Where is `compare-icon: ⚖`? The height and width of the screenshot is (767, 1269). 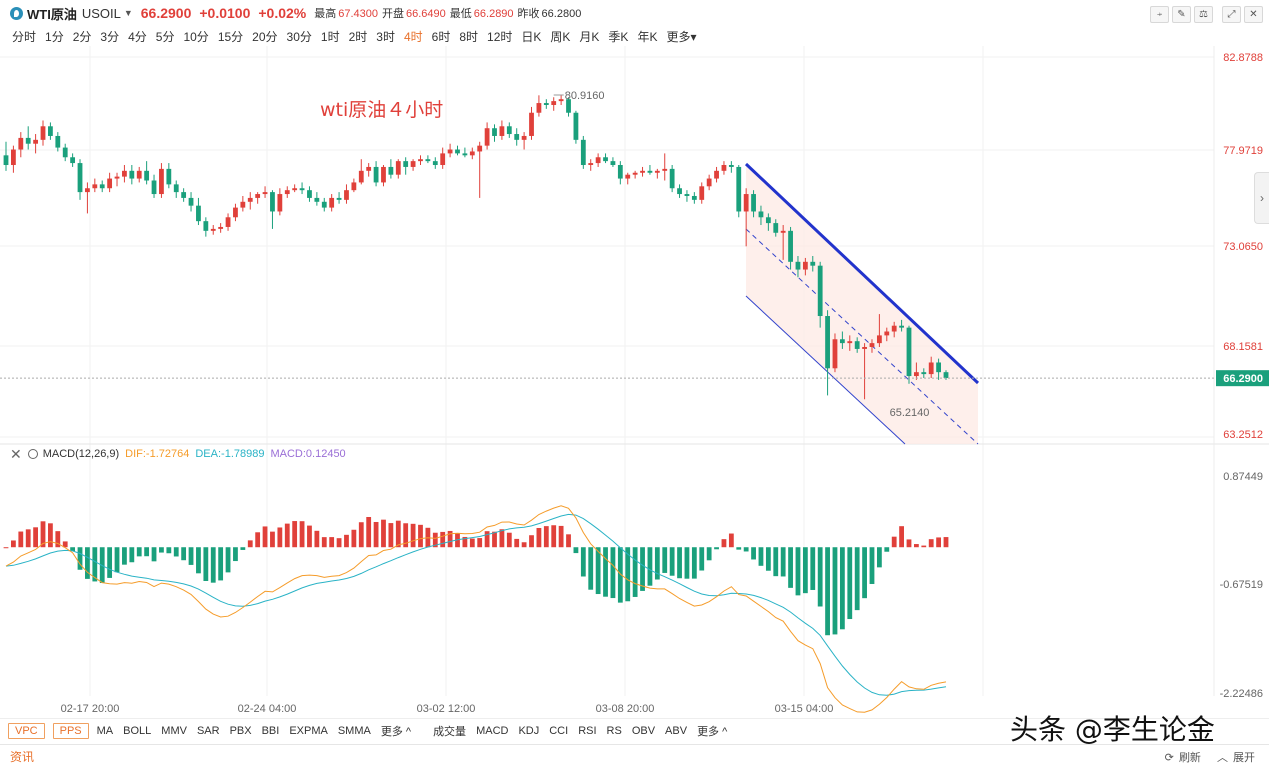 compare-icon: ⚖ is located at coordinates (1203, 14).